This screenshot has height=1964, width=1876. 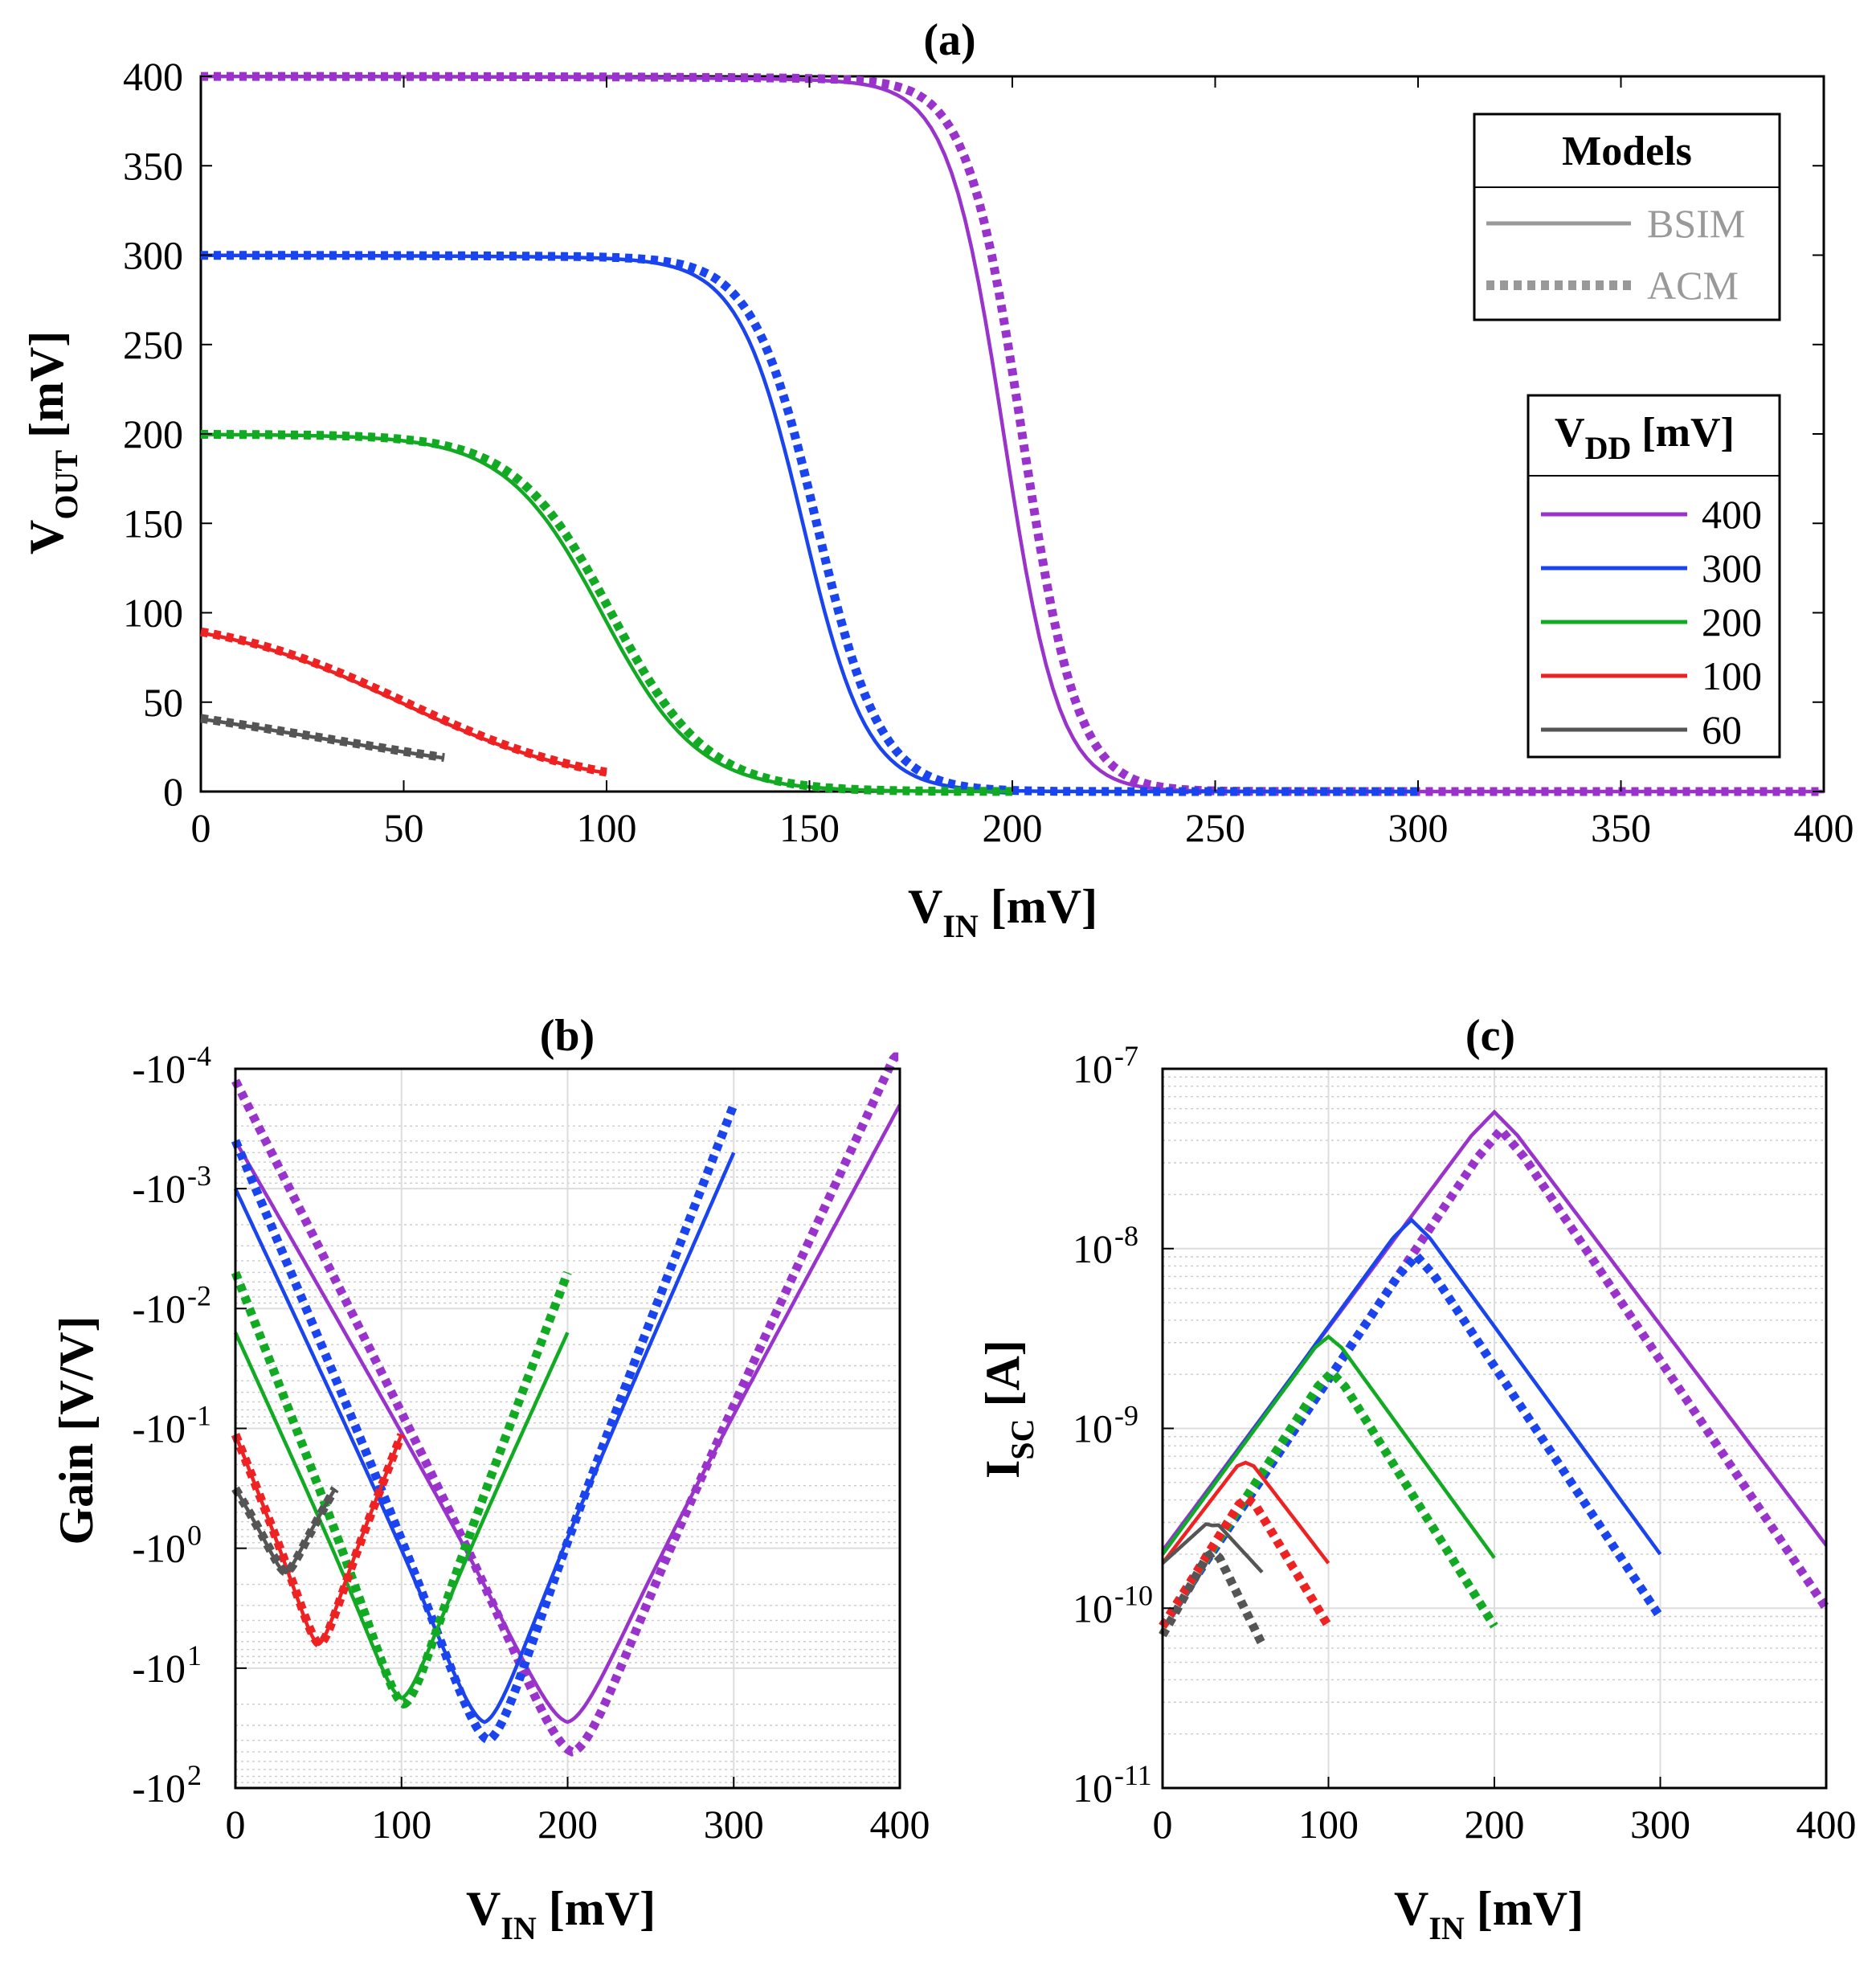 What do you see at coordinates (809, 828) in the screenshot?
I see `panel-a-xtick-label: 150` at bounding box center [809, 828].